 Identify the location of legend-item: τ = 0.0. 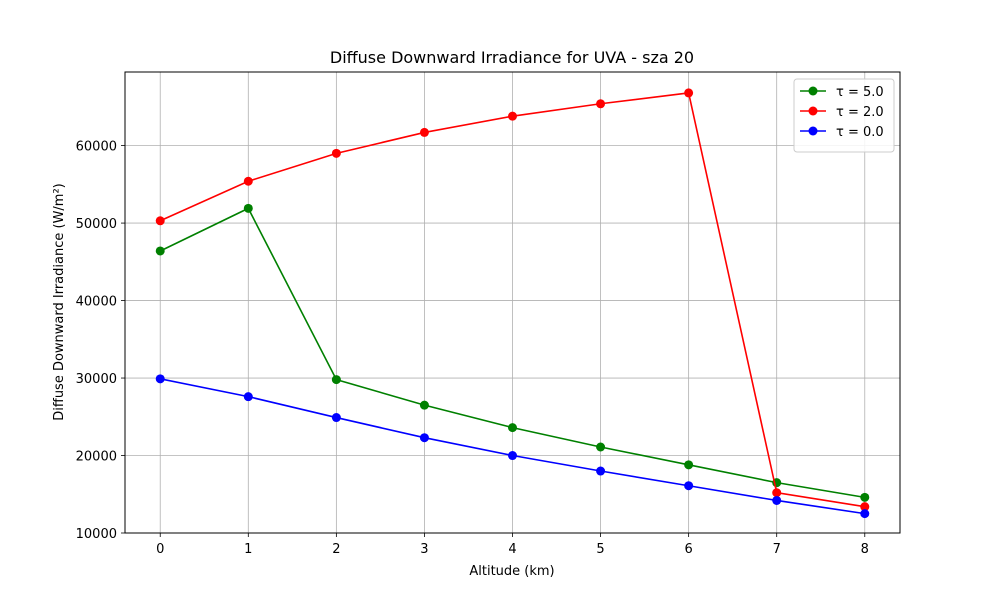
(842, 132).